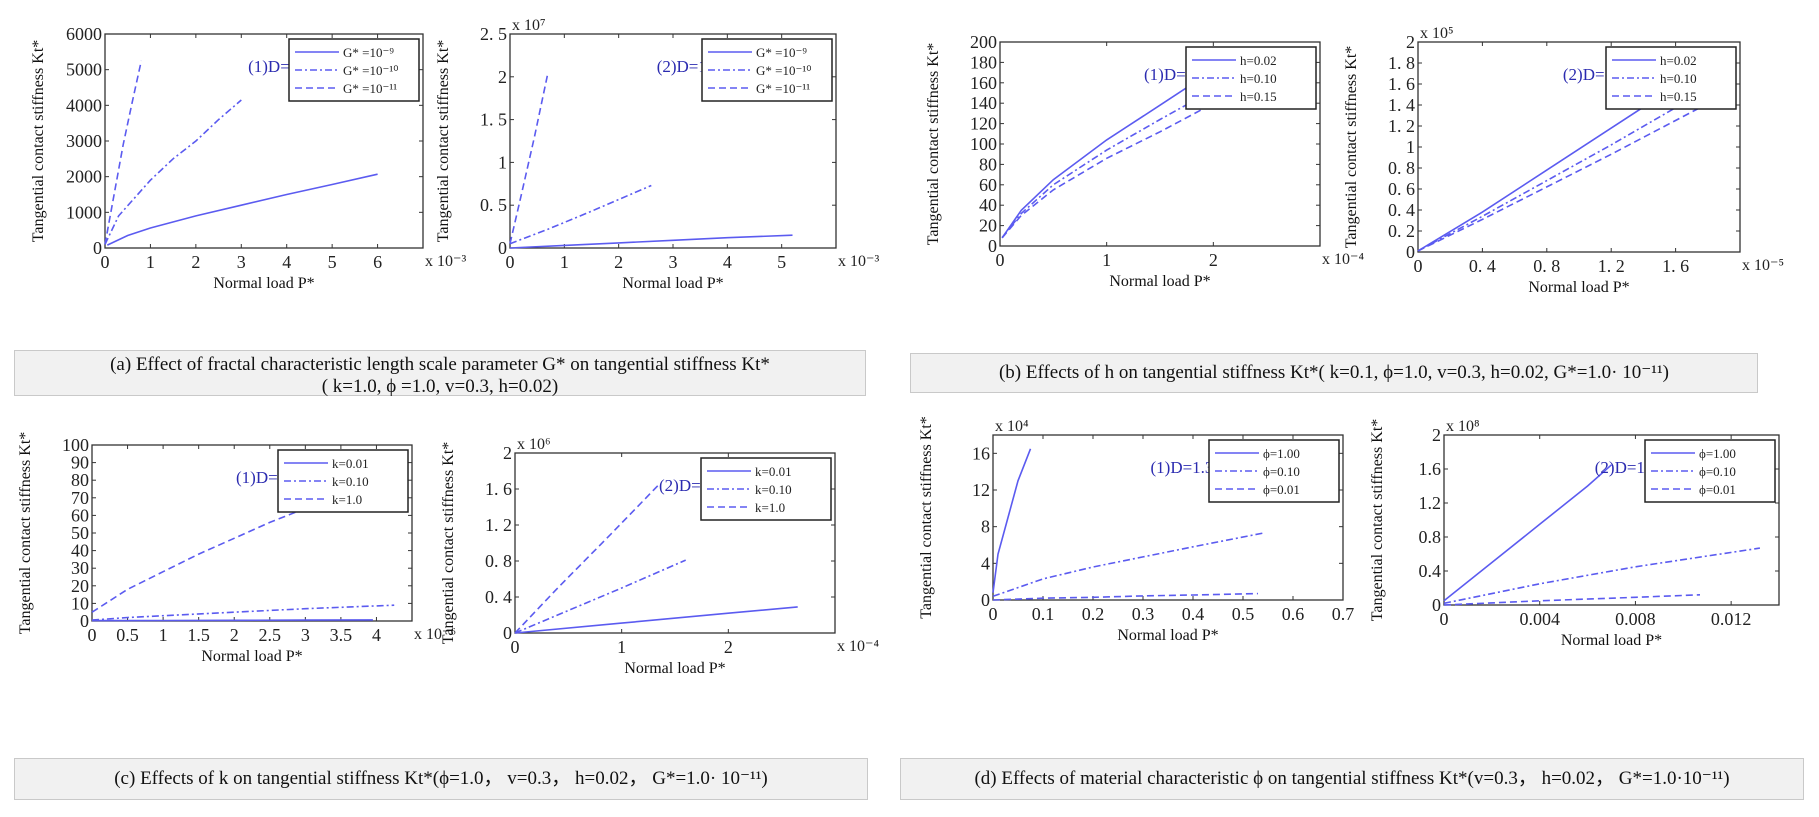  I want to click on legend-box, so click(1274, 471).